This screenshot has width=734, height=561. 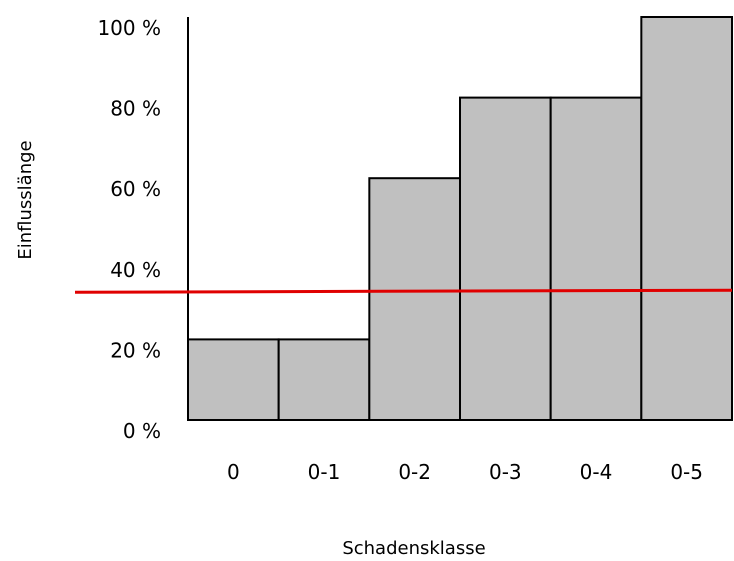 I want to click on y-tick-label: 20 %, so click(x=135, y=350).